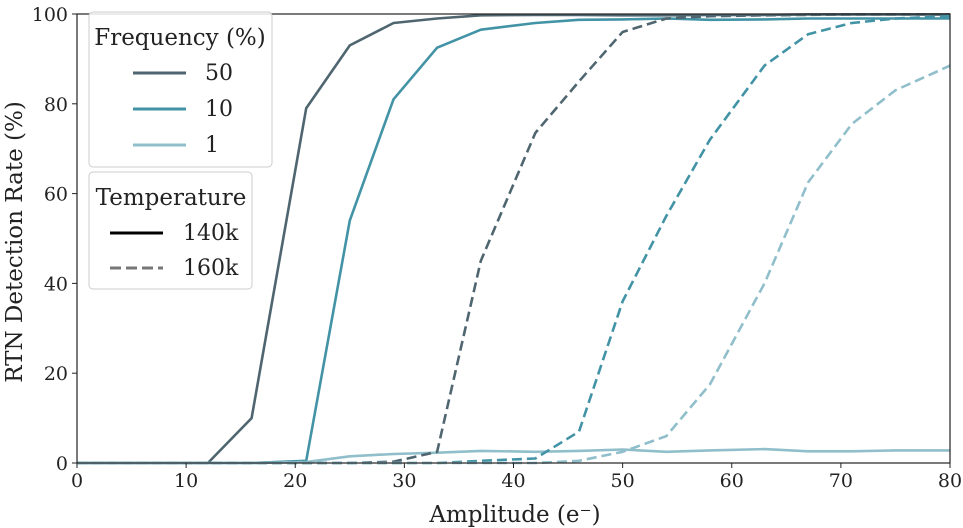 The image size is (963, 528). Describe the element at coordinates (62, 464) in the screenshot. I see `y-tick-label: 0` at that location.